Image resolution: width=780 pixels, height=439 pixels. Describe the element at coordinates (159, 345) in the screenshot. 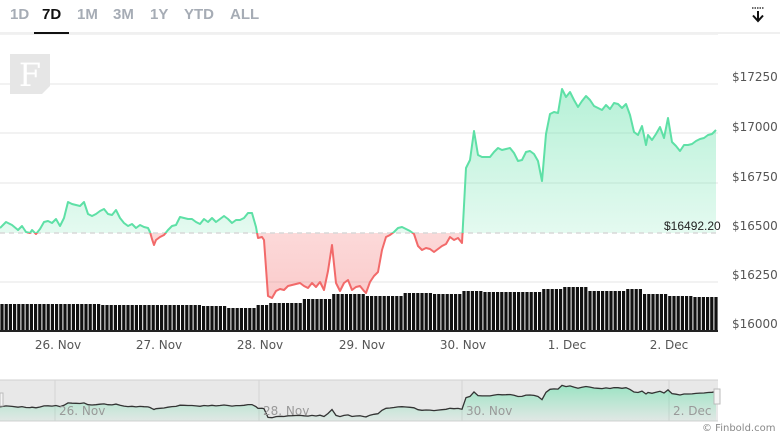

I see `x-tick-label: 27. Nov` at that location.